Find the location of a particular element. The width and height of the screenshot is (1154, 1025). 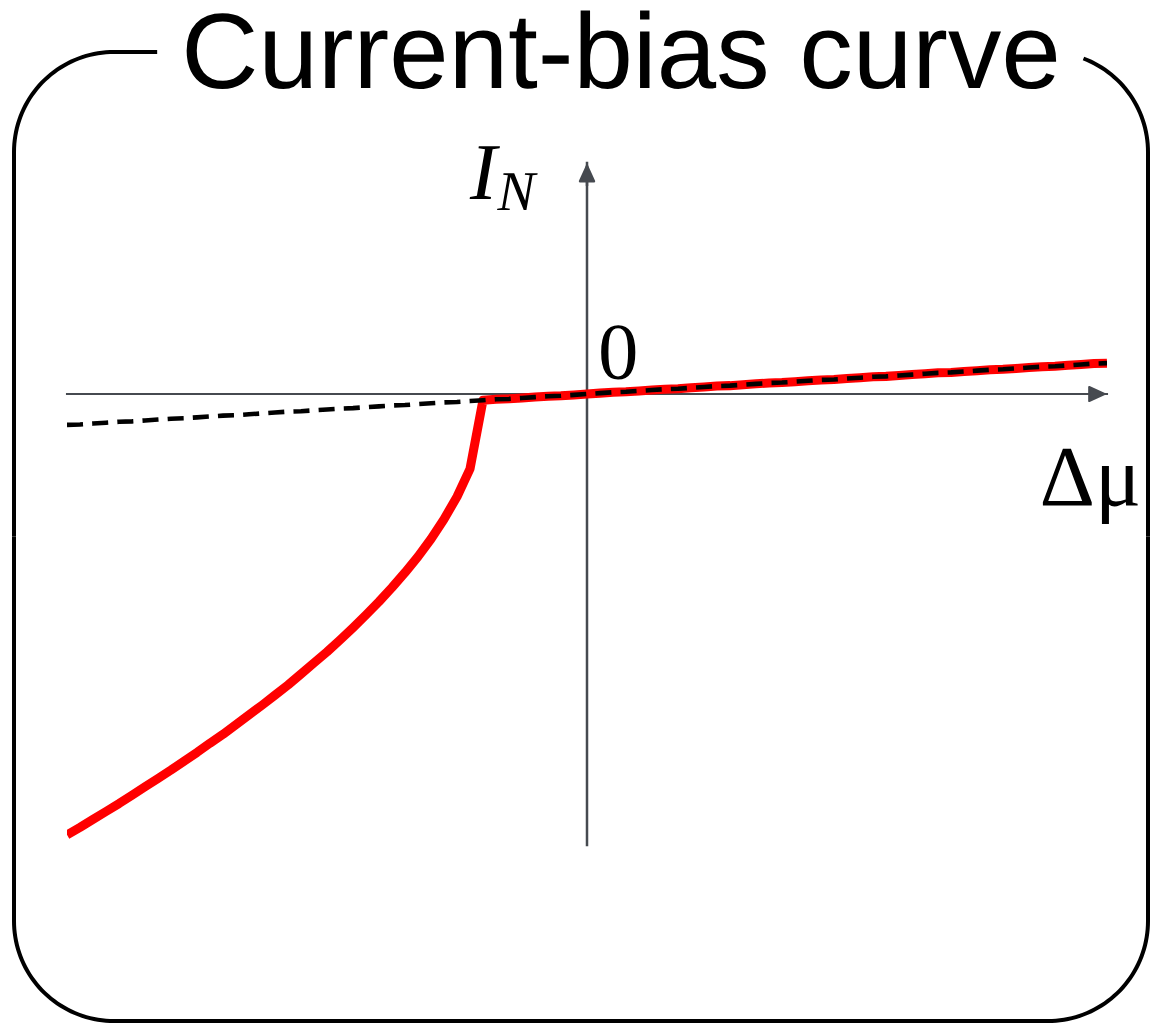

chart-title: Current-bias curve is located at coordinates (621, 50).